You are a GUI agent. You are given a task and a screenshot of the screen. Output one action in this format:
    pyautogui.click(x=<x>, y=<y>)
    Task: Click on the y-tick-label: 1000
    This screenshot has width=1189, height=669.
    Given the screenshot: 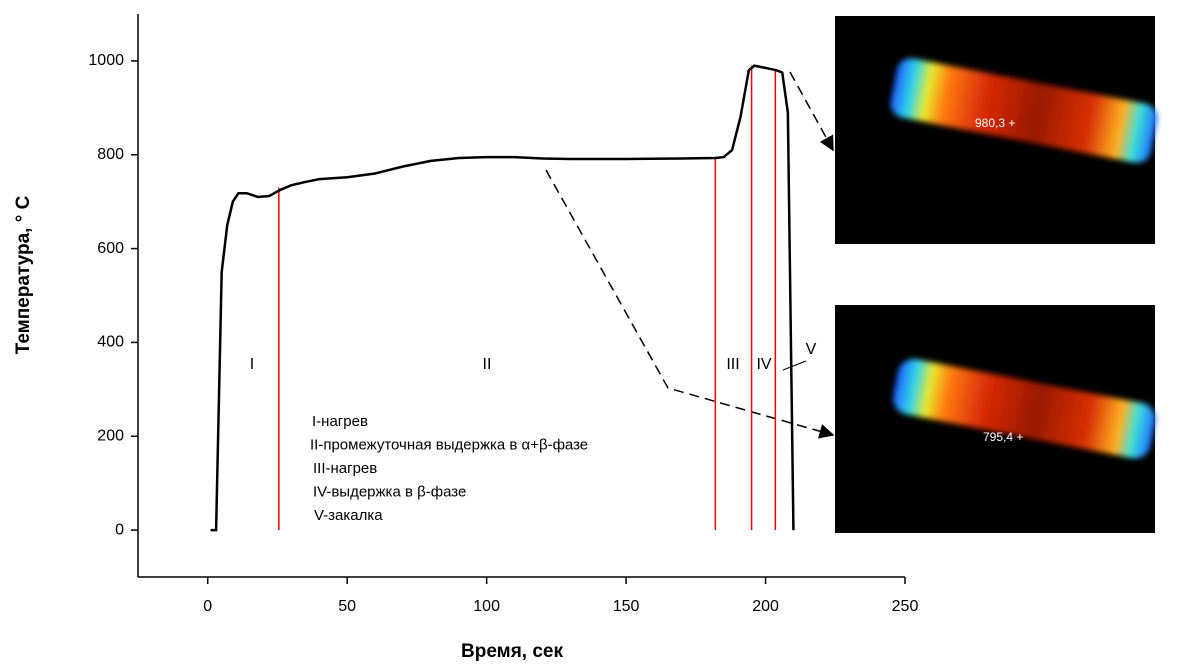 What is the action you would take?
    pyautogui.click(x=106, y=60)
    